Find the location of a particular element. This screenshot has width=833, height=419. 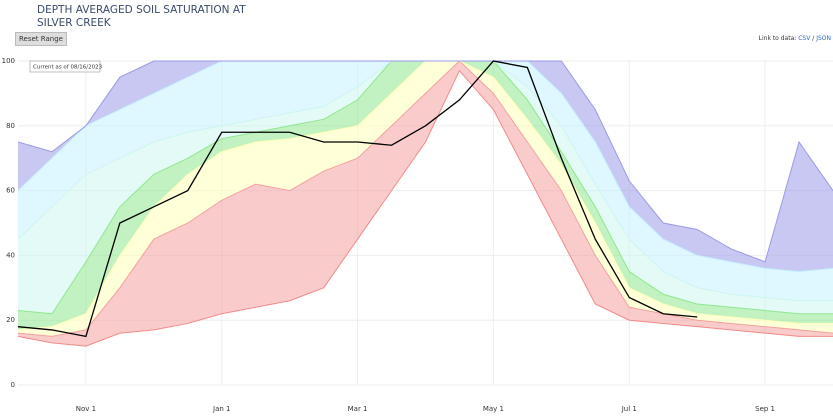

y-tick-label: 0 is located at coordinates (13, 385).